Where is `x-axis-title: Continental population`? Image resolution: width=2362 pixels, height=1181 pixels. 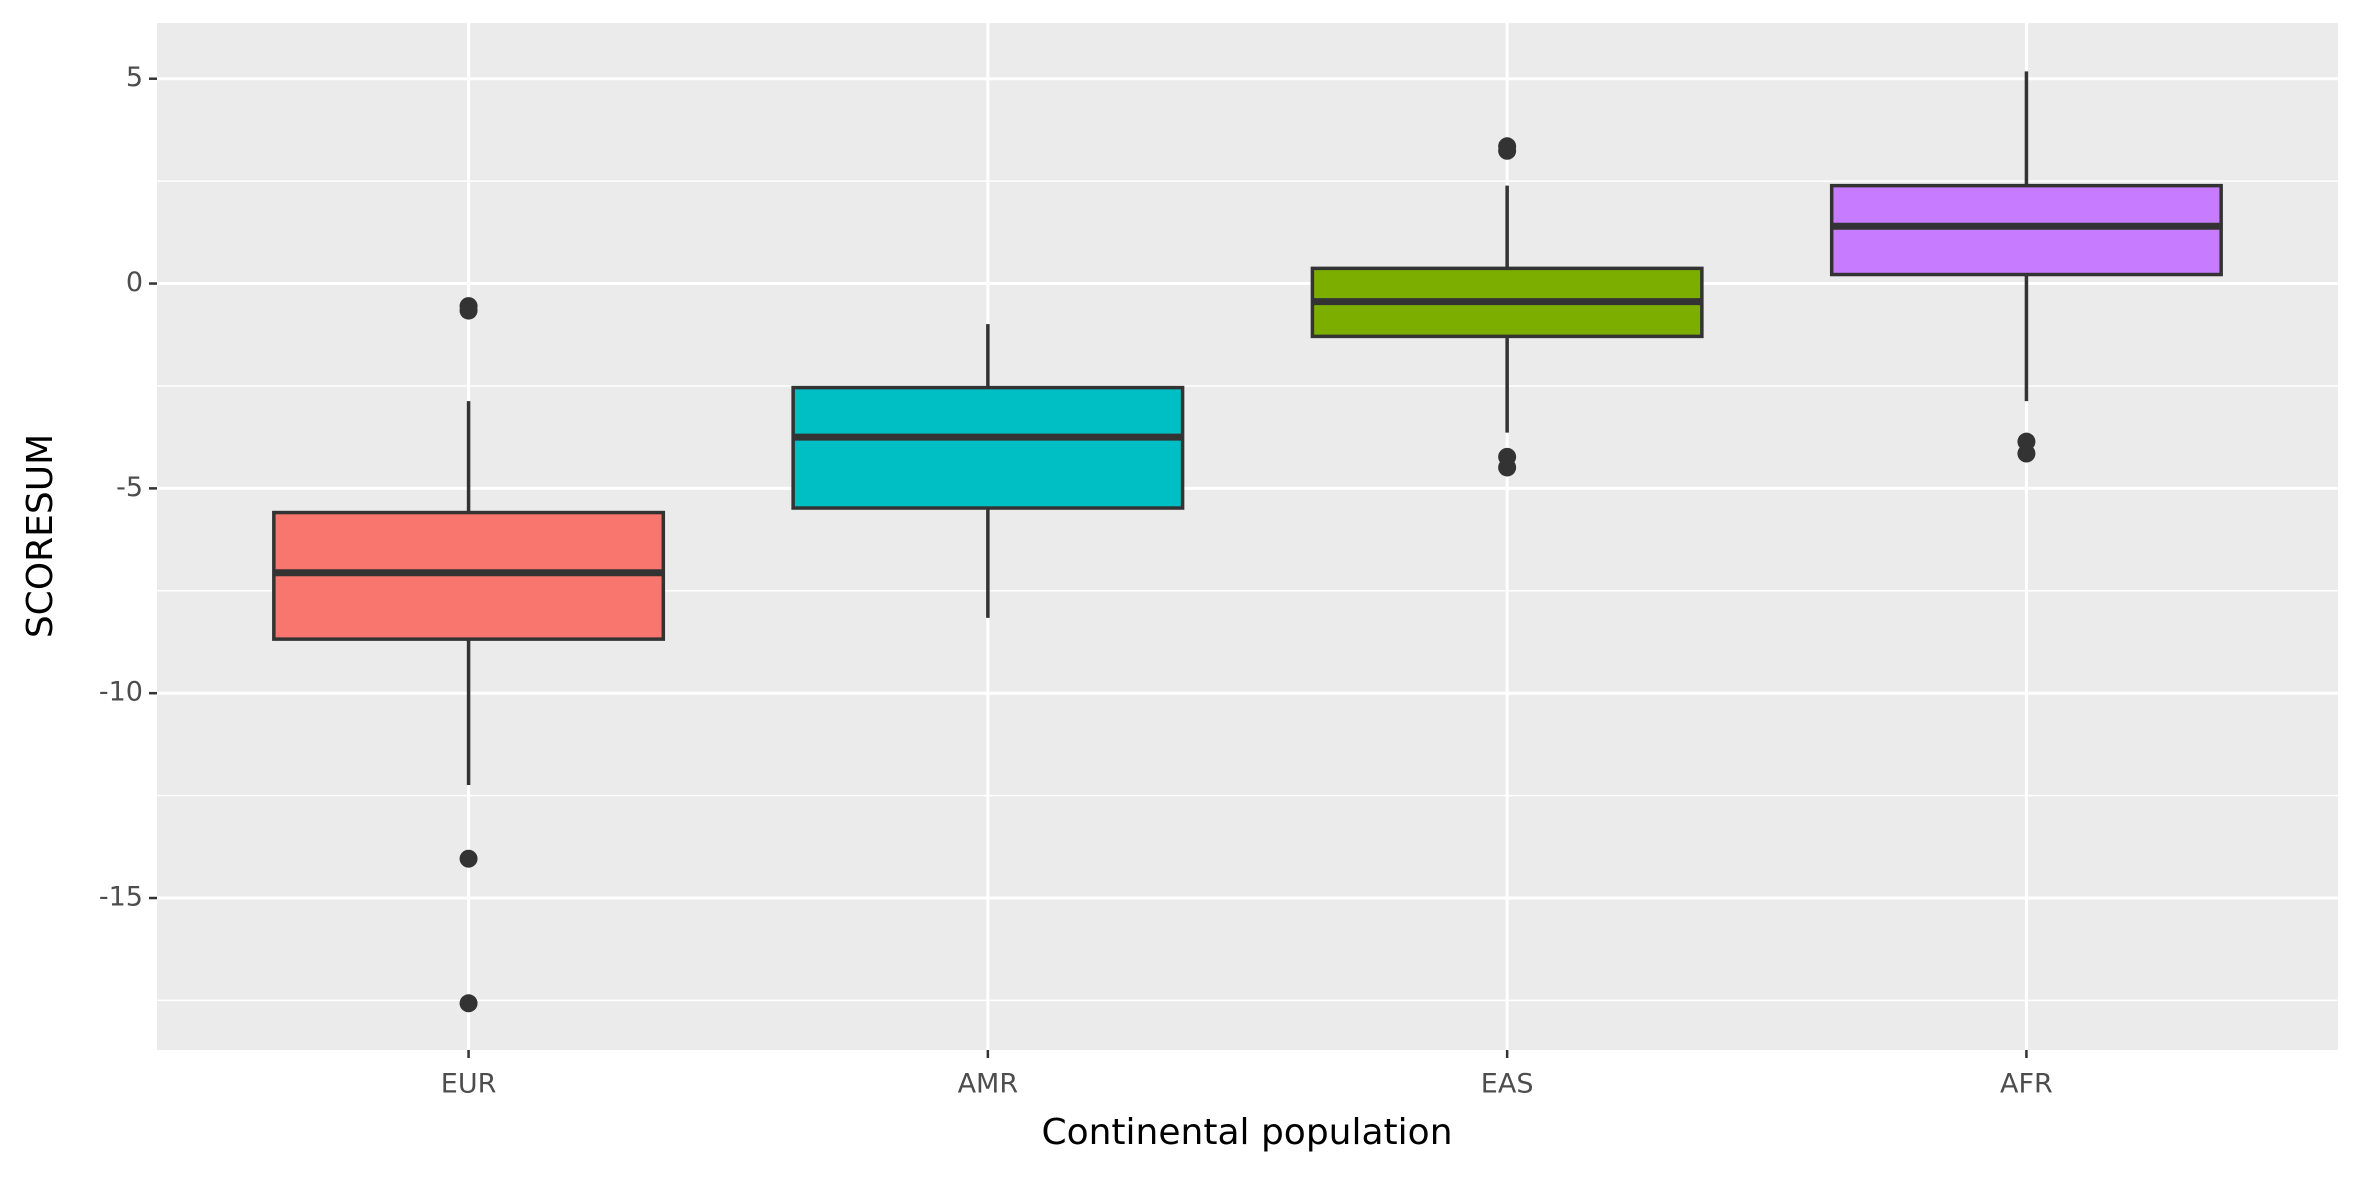 x-axis-title: Continental population is located at coordinates (1246, 1132).